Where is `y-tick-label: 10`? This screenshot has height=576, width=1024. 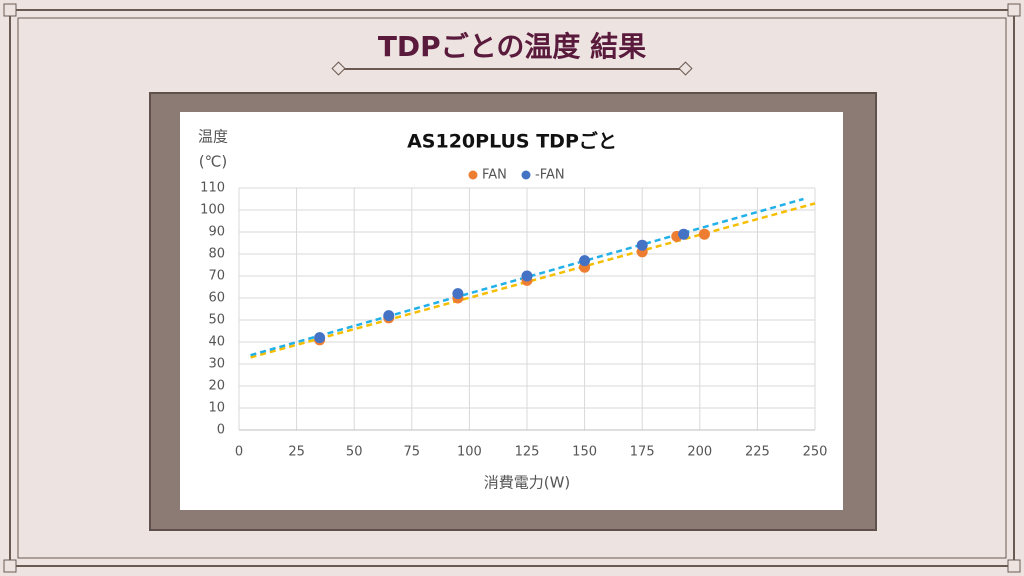
y-tick-label: 10 is located at coordinates (216, 408).